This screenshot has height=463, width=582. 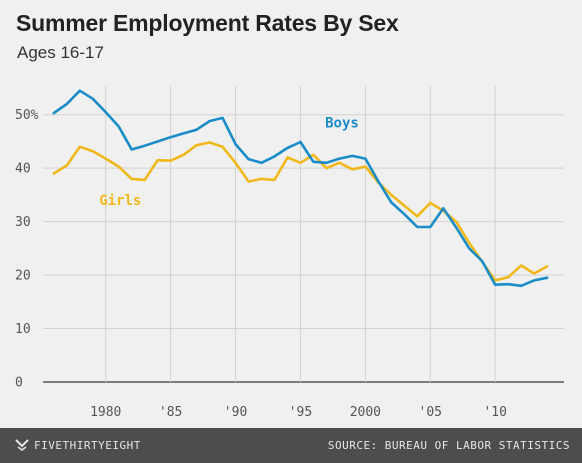 What do you see at coordinates (27, 115) in the screenshot?
I see `y-tick-label: 50%` at bounding box center [27, 115].